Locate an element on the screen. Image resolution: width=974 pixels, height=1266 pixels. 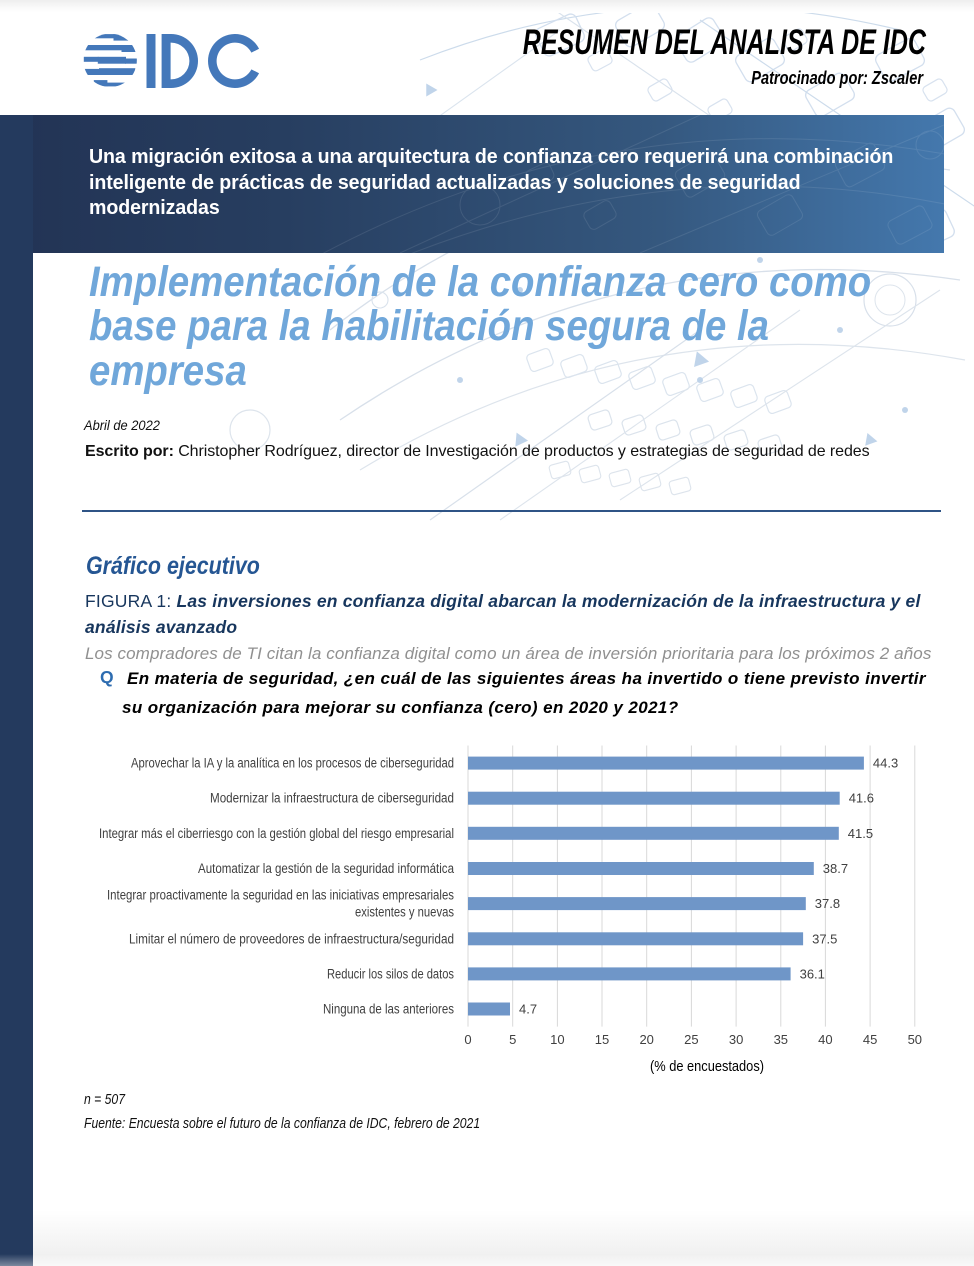
svg-text: 44.3 is located at coordinates (885, 763).